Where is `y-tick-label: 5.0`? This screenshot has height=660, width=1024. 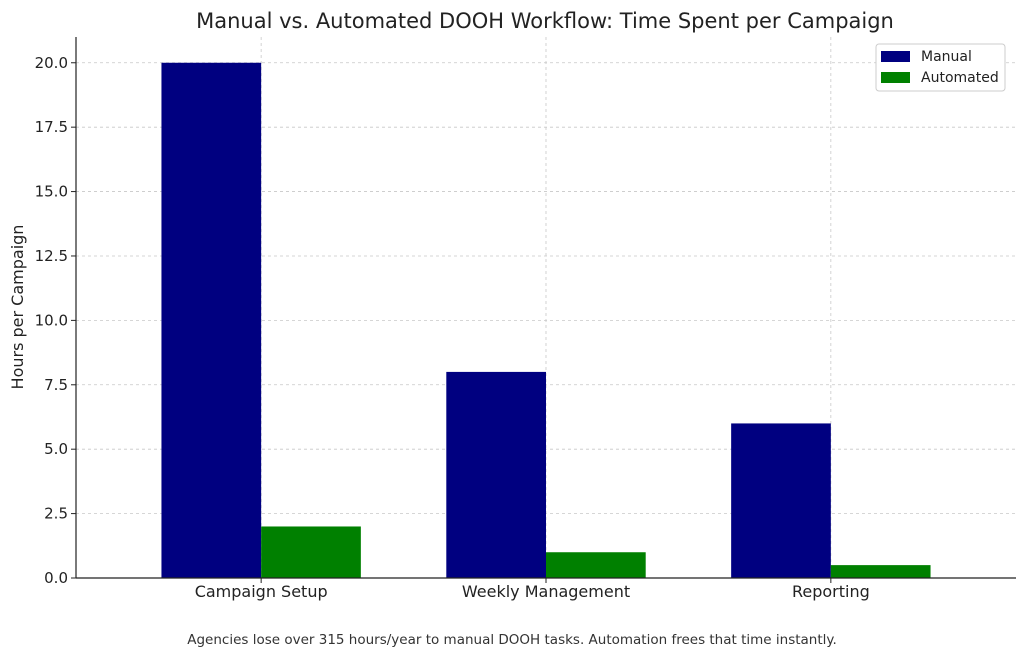 y-tick-label: 5.0 is located at coordinates (56, 449).